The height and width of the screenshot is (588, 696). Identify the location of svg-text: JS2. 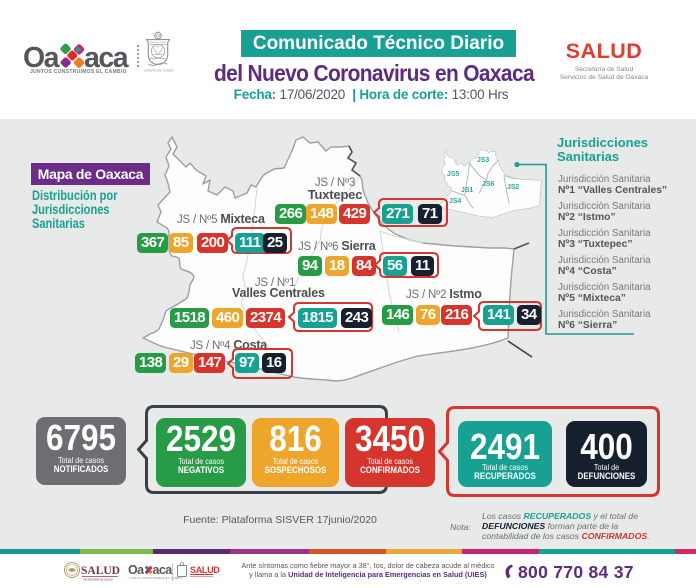
(513, 187).